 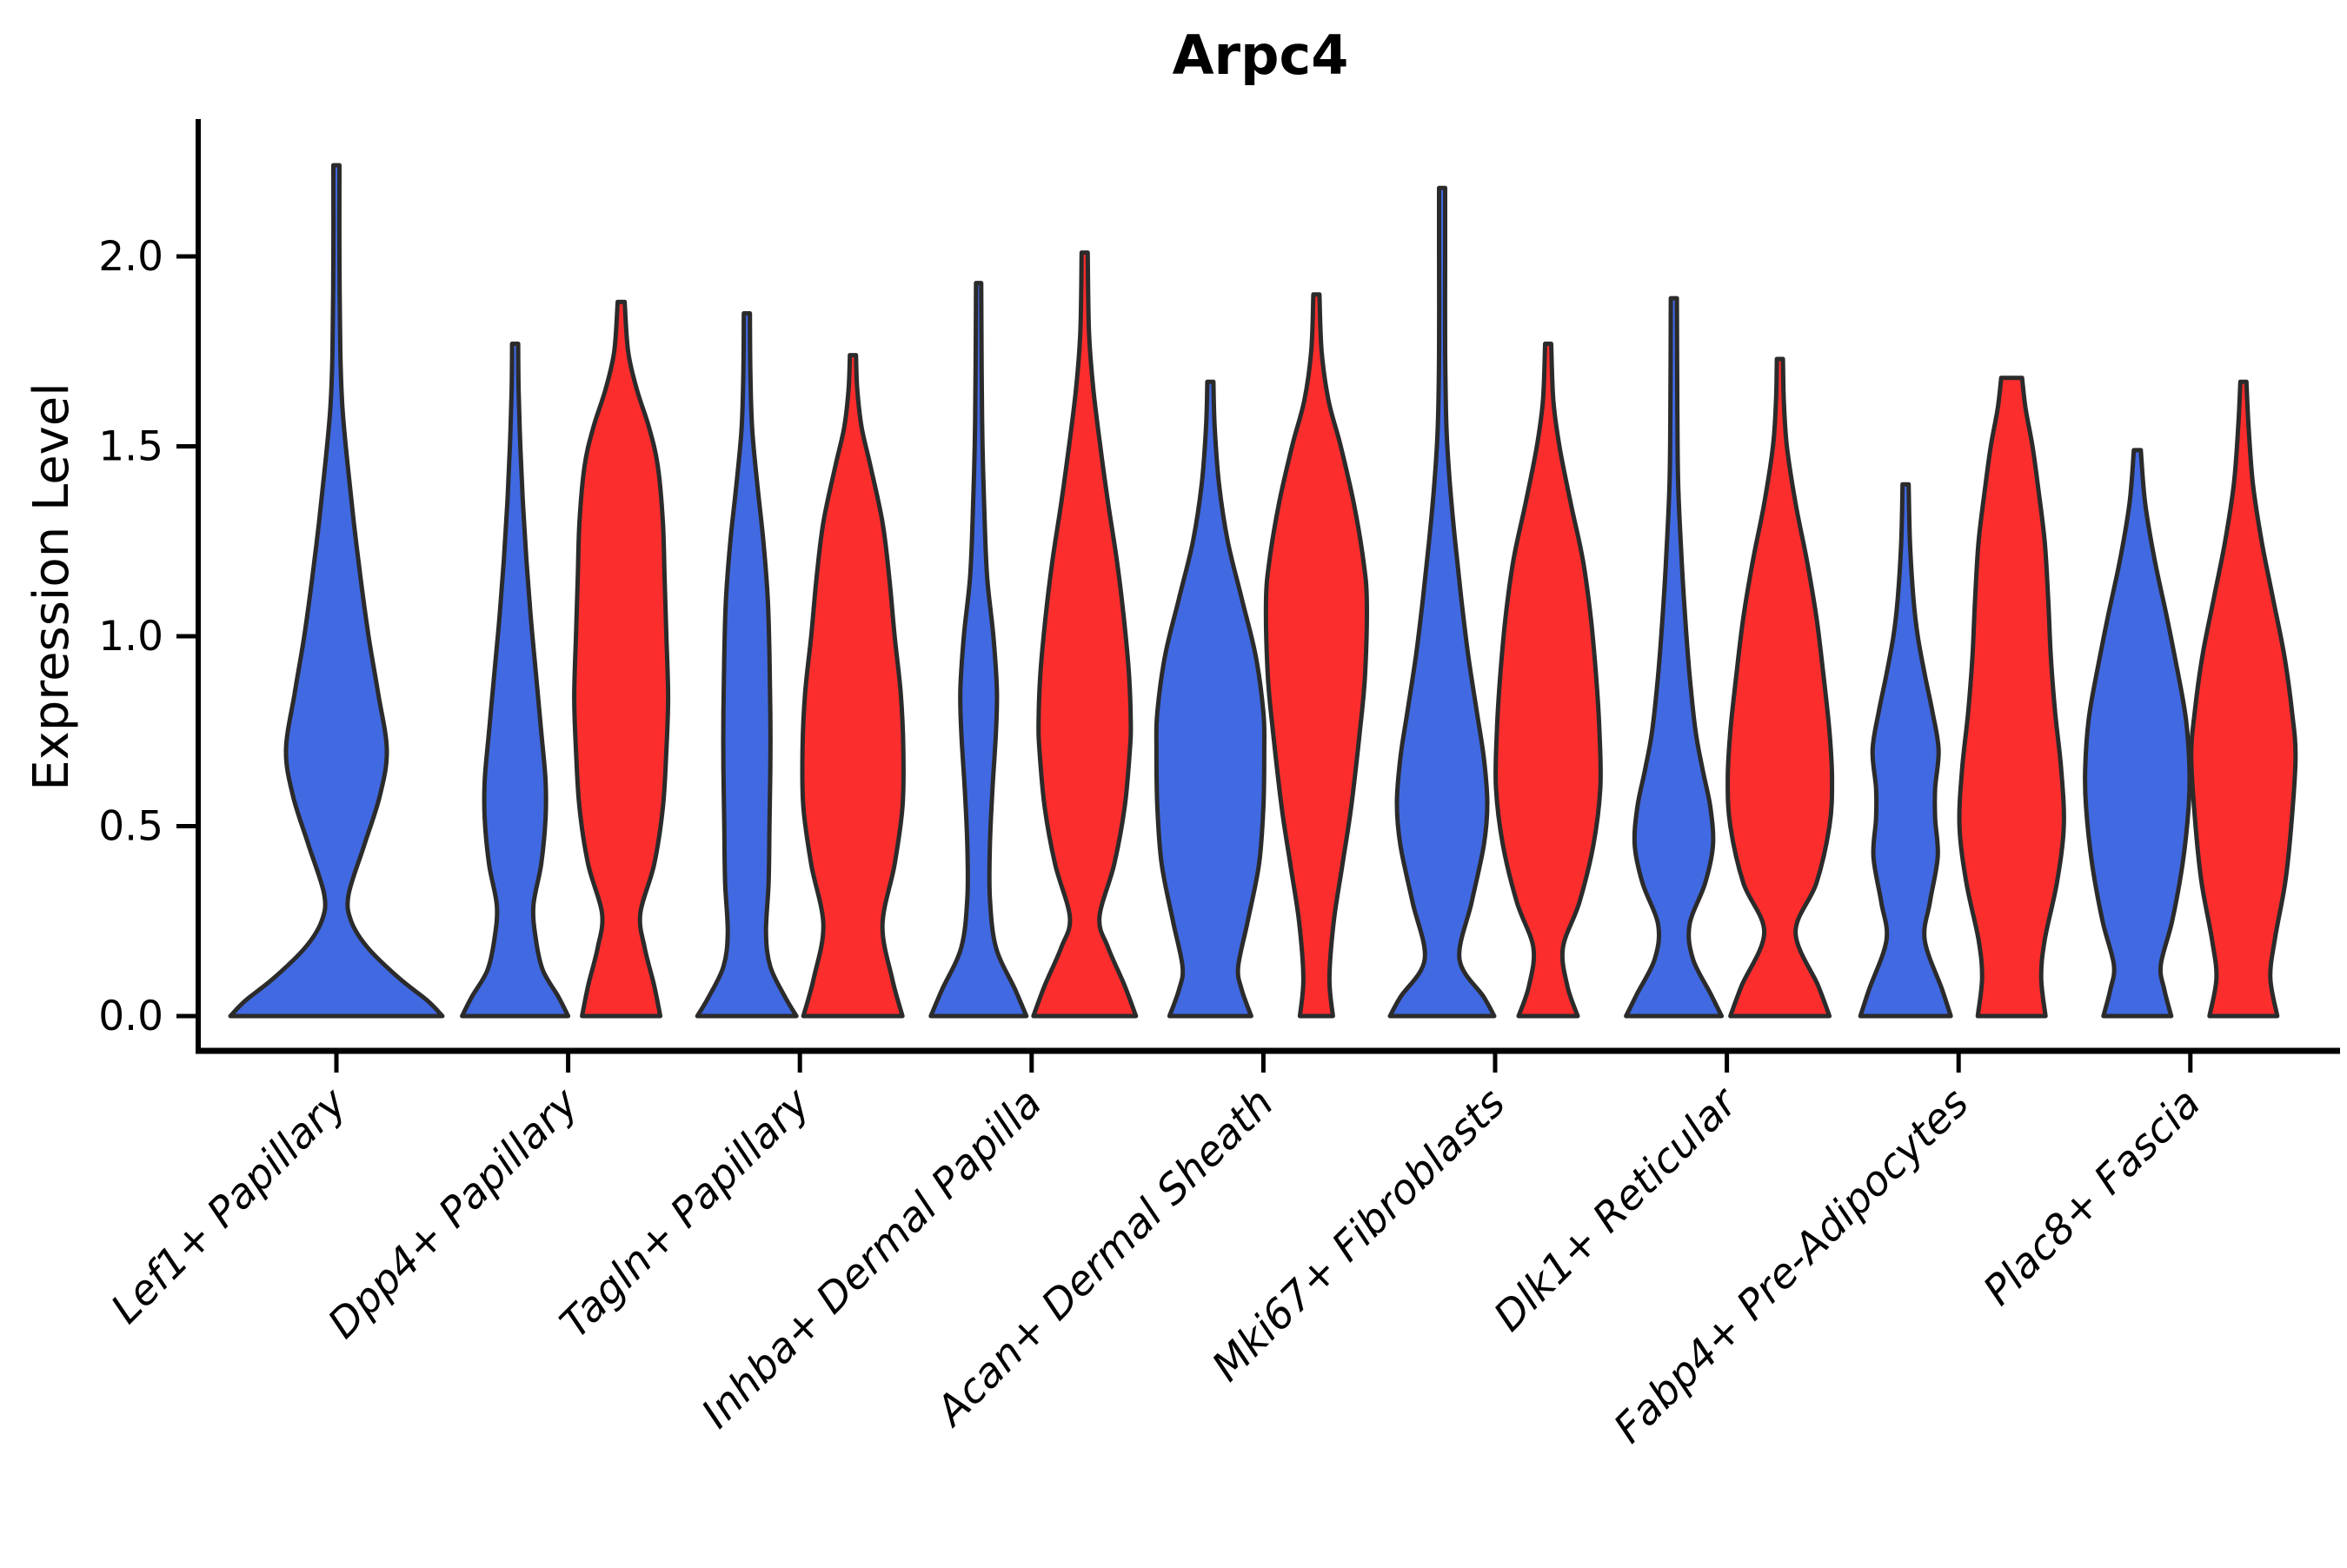 I want to click on violin-dpp4-papillary-blue, so click(x=516, y=680).